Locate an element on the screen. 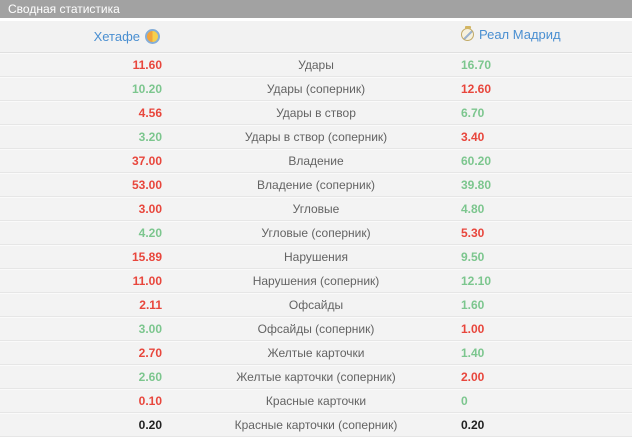 This screenshot has height=438, width=632. home-value: 53.00 is located at coordinates (146, 184).